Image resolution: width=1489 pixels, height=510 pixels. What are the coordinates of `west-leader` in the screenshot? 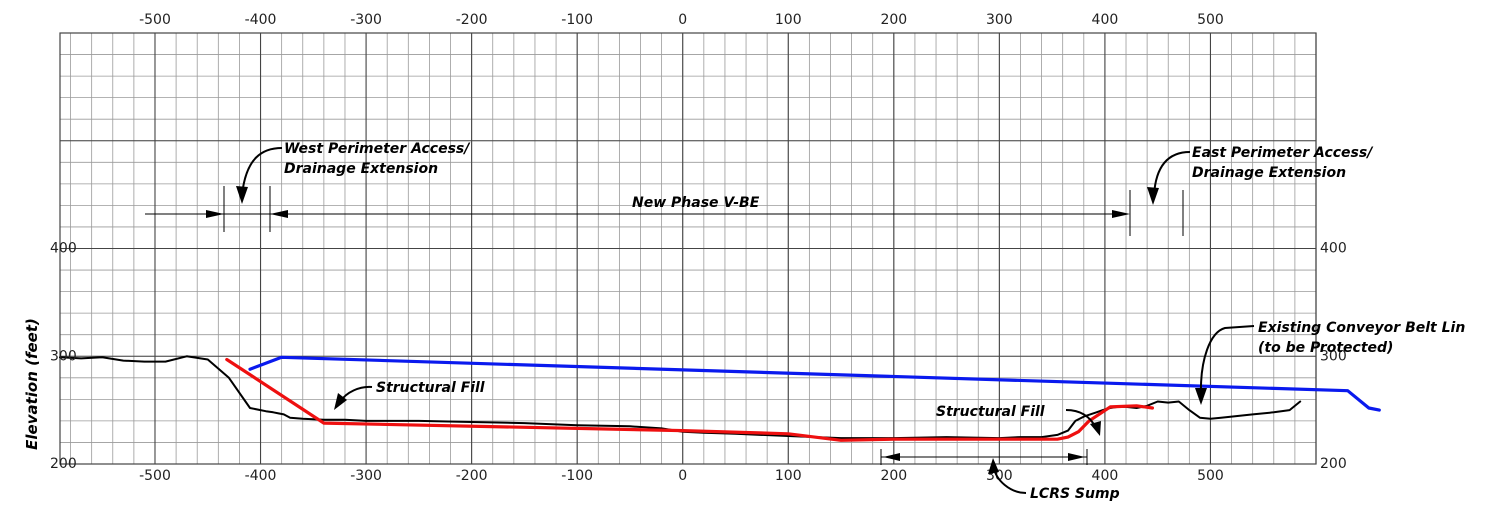 It's located at (262, 171).